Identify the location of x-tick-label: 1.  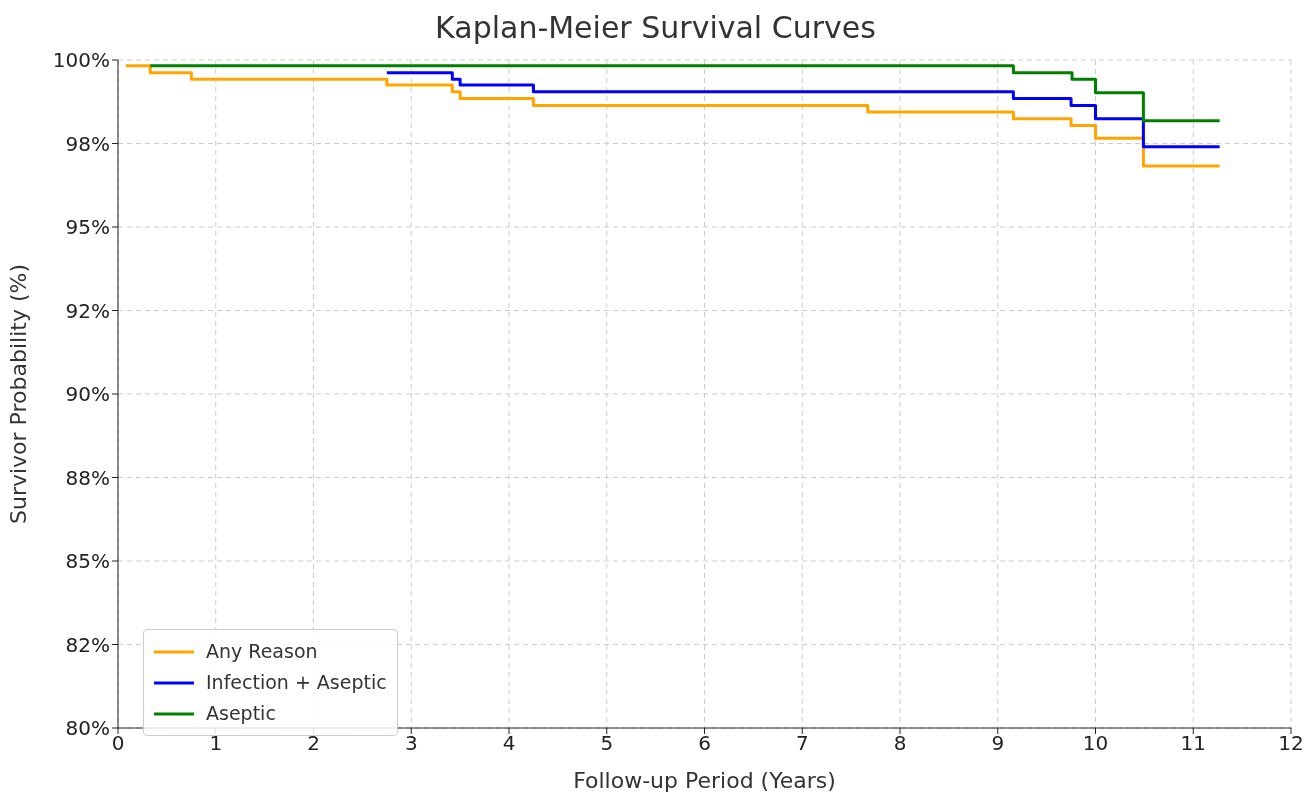
(216, 743).